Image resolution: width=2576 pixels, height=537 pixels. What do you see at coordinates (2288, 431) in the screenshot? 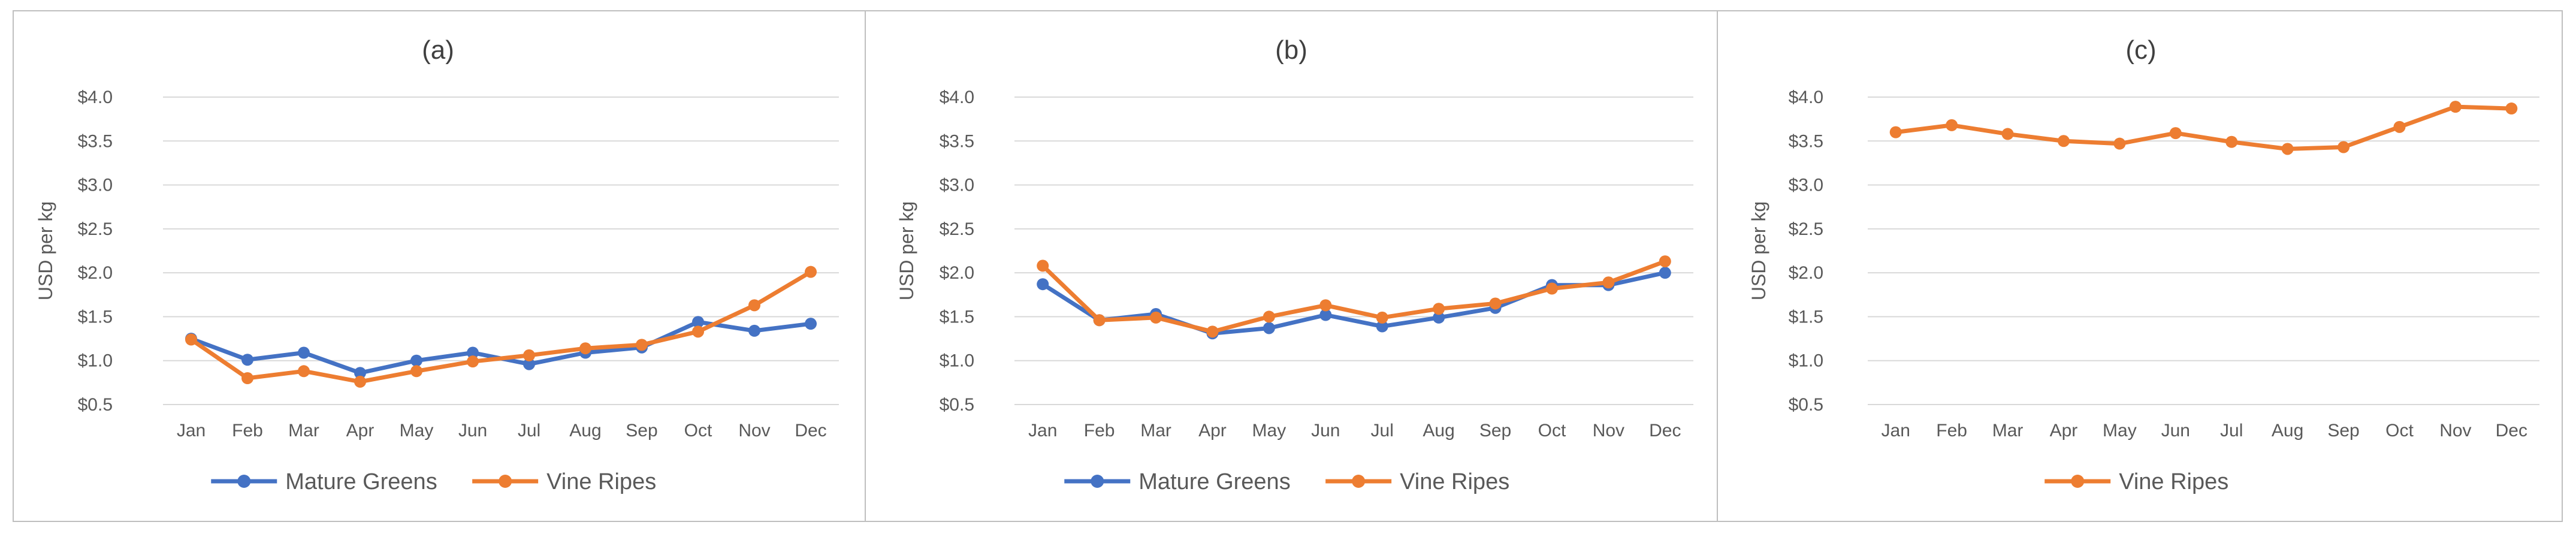
I see `x-tick-label: Aug` at bounding box center [2288, 431].